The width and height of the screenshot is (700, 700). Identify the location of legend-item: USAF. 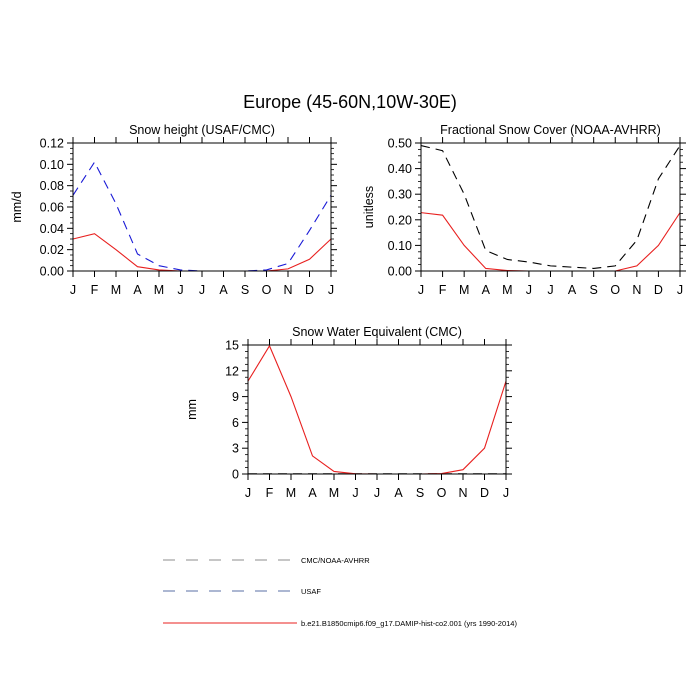
(242, 591).